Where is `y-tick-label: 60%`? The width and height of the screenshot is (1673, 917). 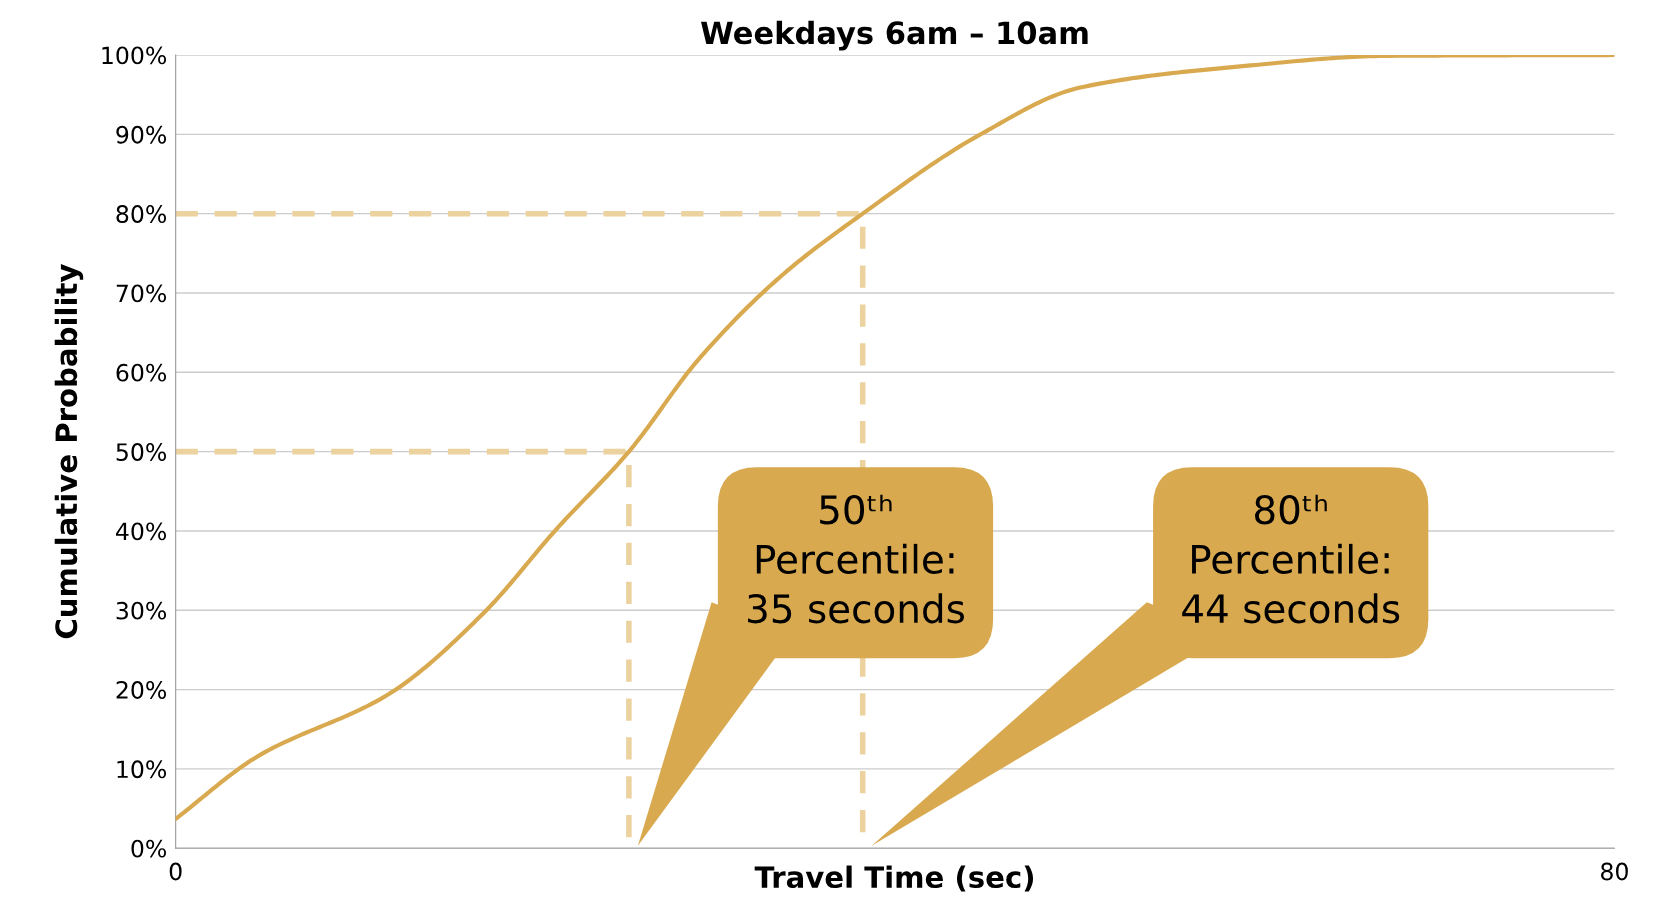
y-tick-label: 60% is located at coordinates (141, 372).